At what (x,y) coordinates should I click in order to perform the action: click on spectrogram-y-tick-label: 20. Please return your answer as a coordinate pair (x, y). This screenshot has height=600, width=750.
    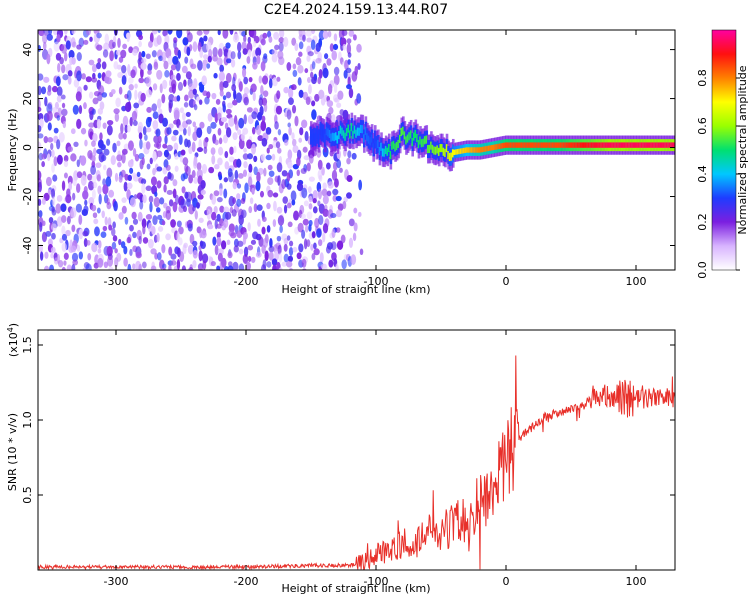
    Looking at the image, I should click on (27, 99).